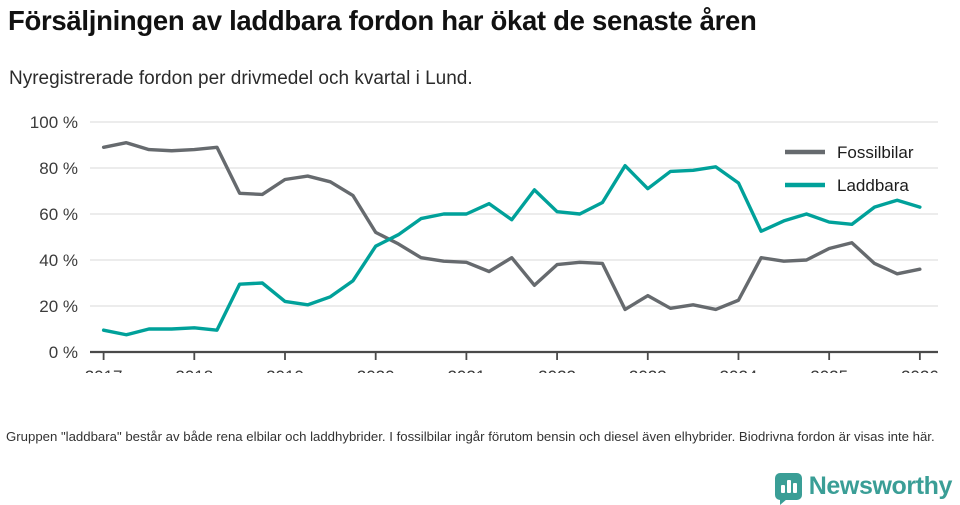  What do you see at coordinates (376, 370) in the screenshot?
I see `x-axis-tick-label: 2020` at bounding box center [376, 370].